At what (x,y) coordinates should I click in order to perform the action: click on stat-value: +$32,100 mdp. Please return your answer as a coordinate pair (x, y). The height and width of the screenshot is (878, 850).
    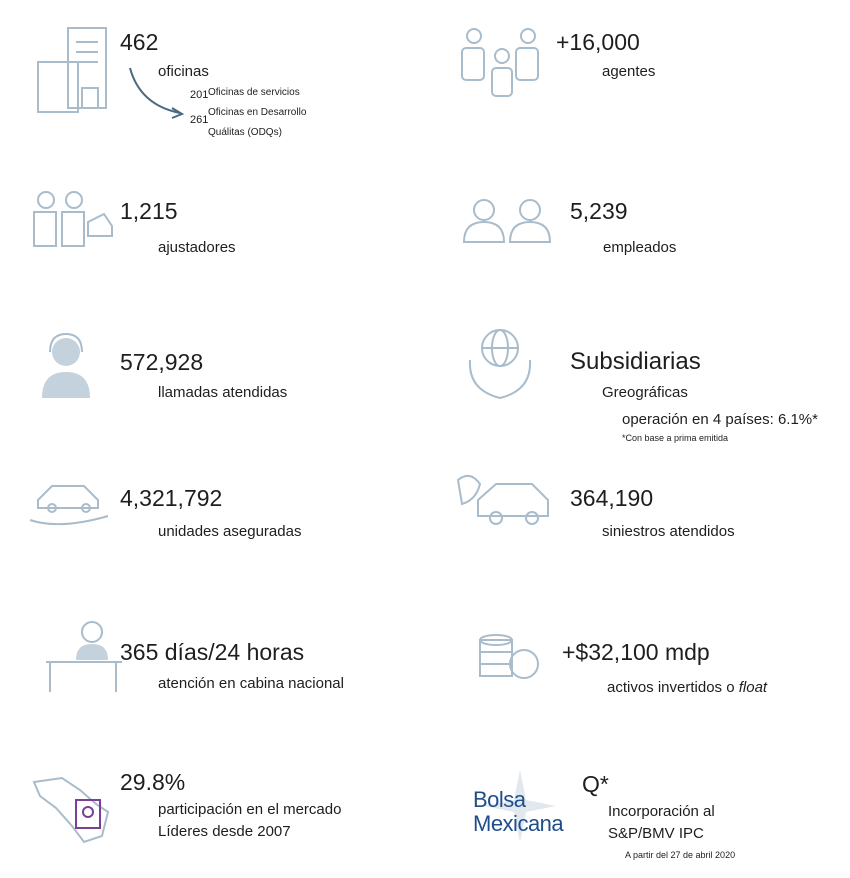
    Looking at the image, I should click on (636, 652).